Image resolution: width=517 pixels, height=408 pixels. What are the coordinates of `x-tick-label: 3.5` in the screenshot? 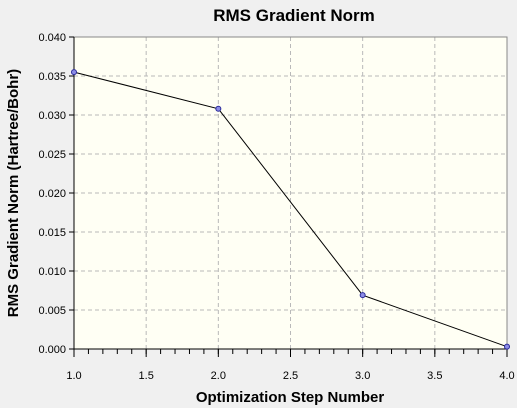 It's located at (434, 376).